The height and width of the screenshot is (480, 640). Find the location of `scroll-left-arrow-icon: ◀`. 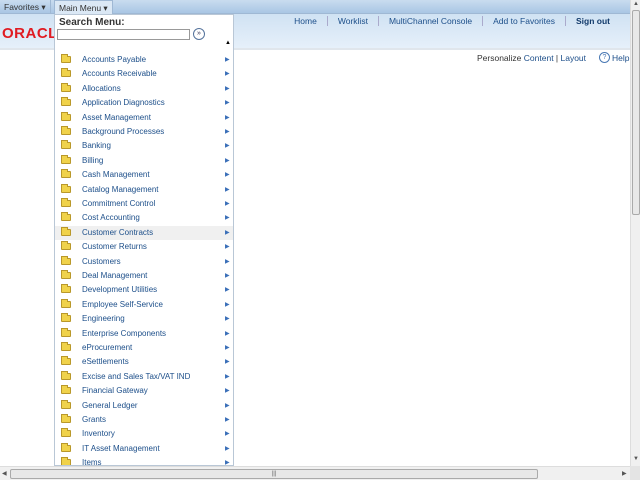

scroll-left-arrow-icon: ◀ is located at coordinates (4, 474).